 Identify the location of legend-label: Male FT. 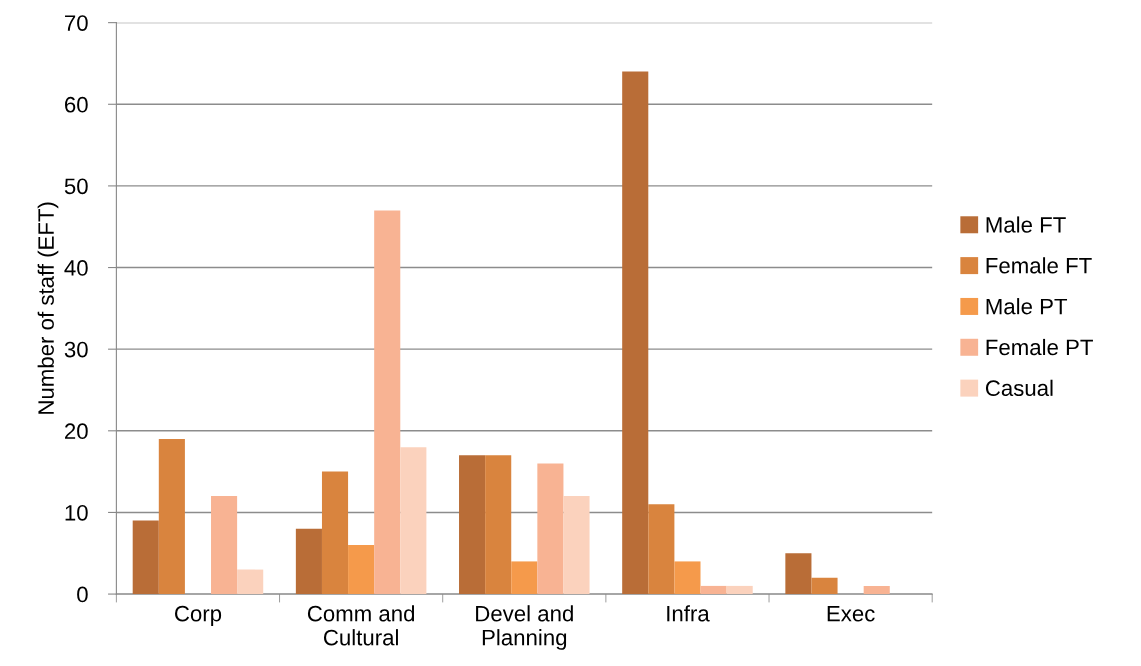
(1026, 224).